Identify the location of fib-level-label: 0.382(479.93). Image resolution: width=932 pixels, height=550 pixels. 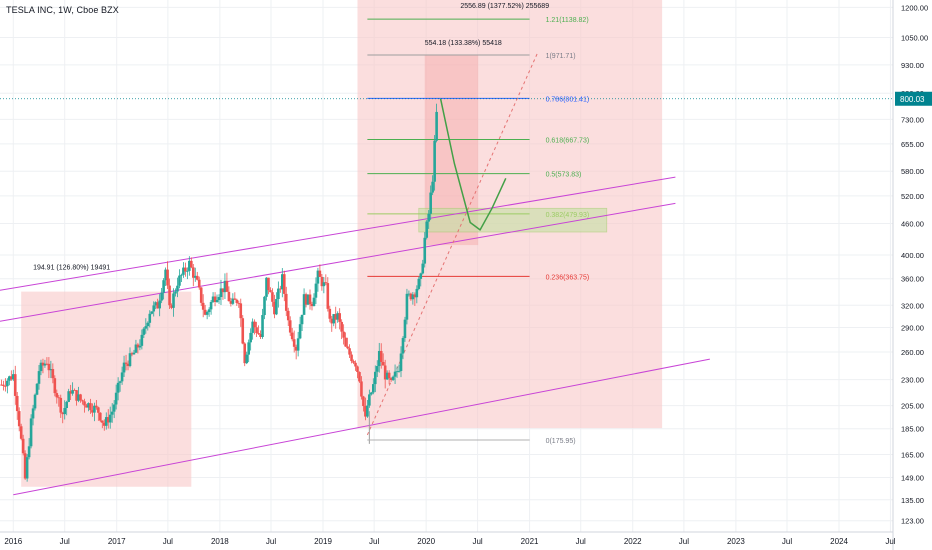
(568, 215).